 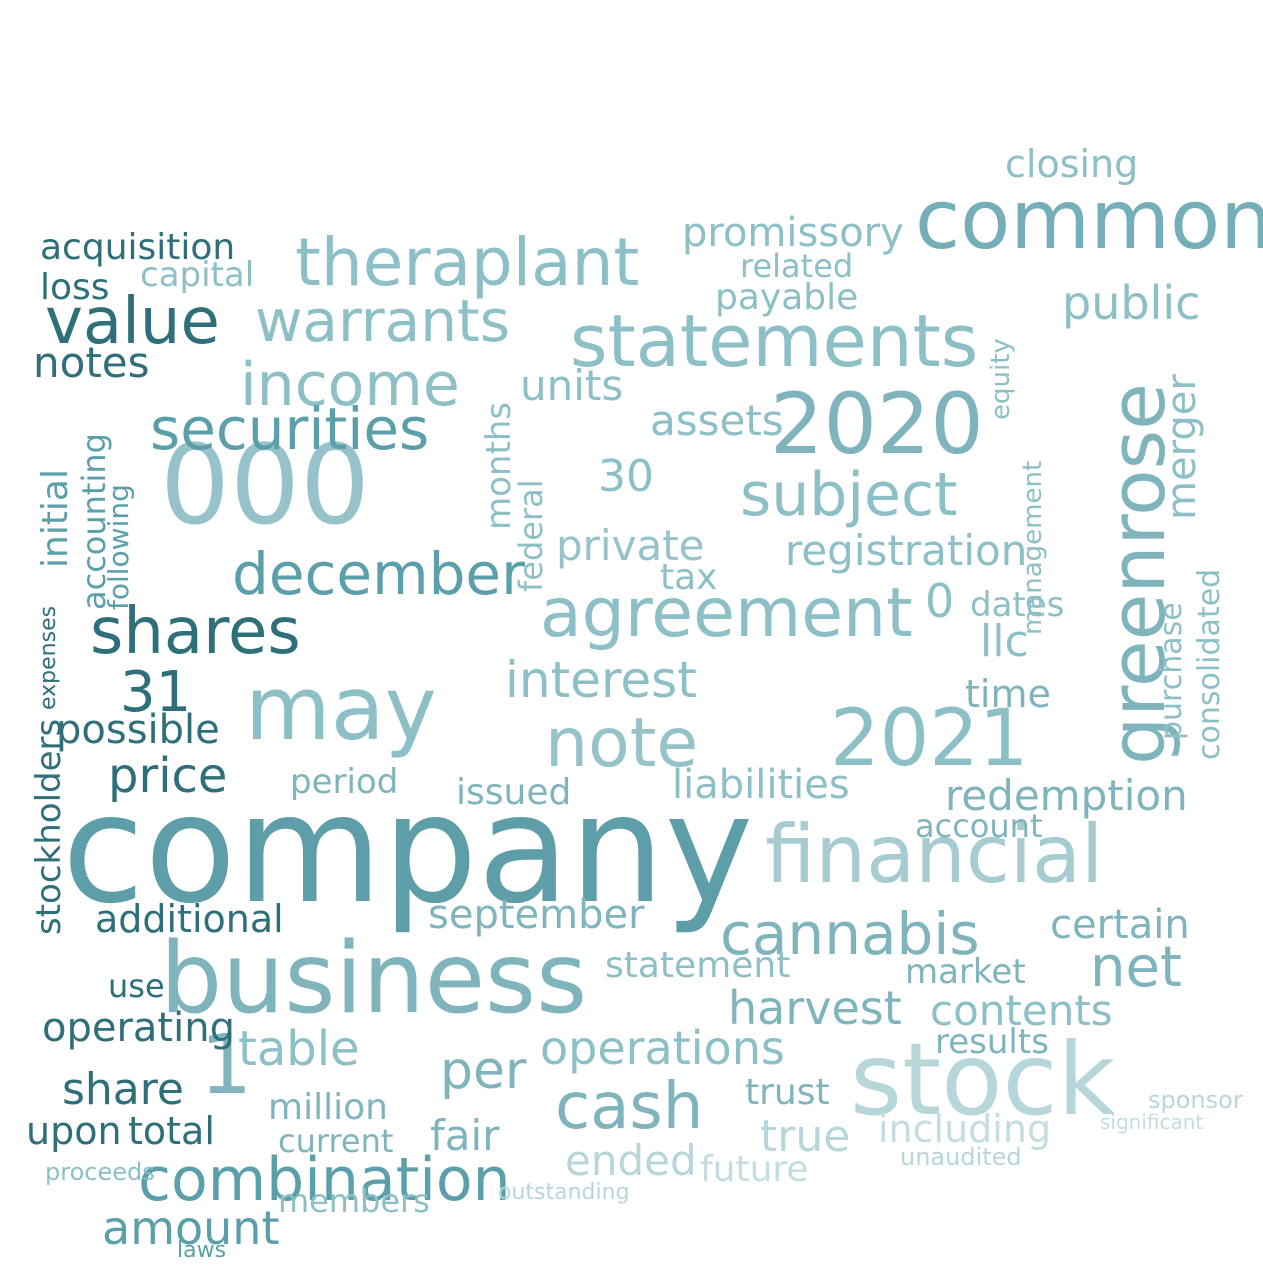 I want to click on word-31: 31, so click(x=156, y=692).